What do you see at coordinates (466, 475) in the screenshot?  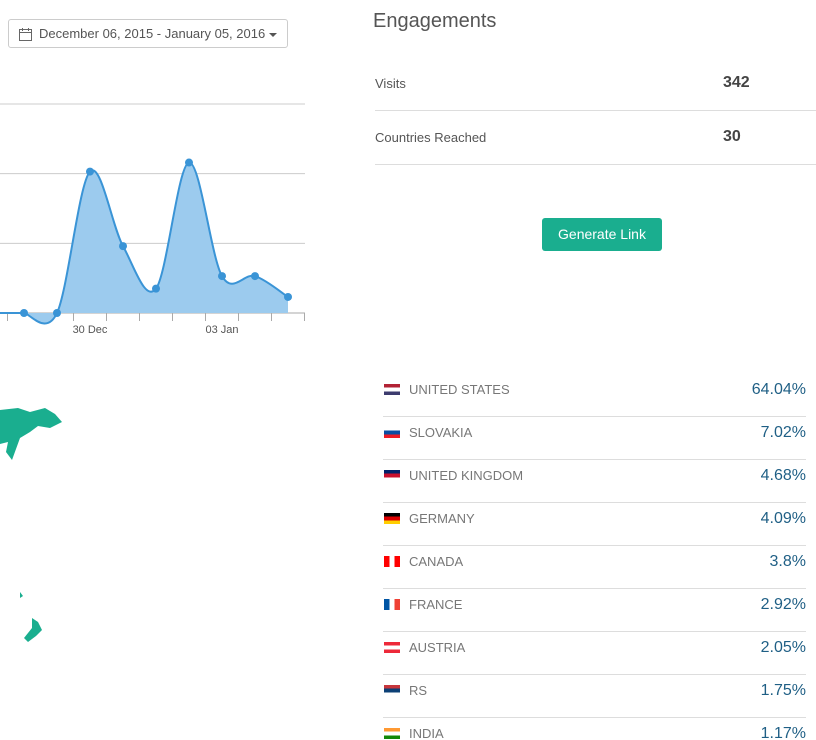 I see `country-name: UNITED KINGDOM` at bounding box center [466, 475].